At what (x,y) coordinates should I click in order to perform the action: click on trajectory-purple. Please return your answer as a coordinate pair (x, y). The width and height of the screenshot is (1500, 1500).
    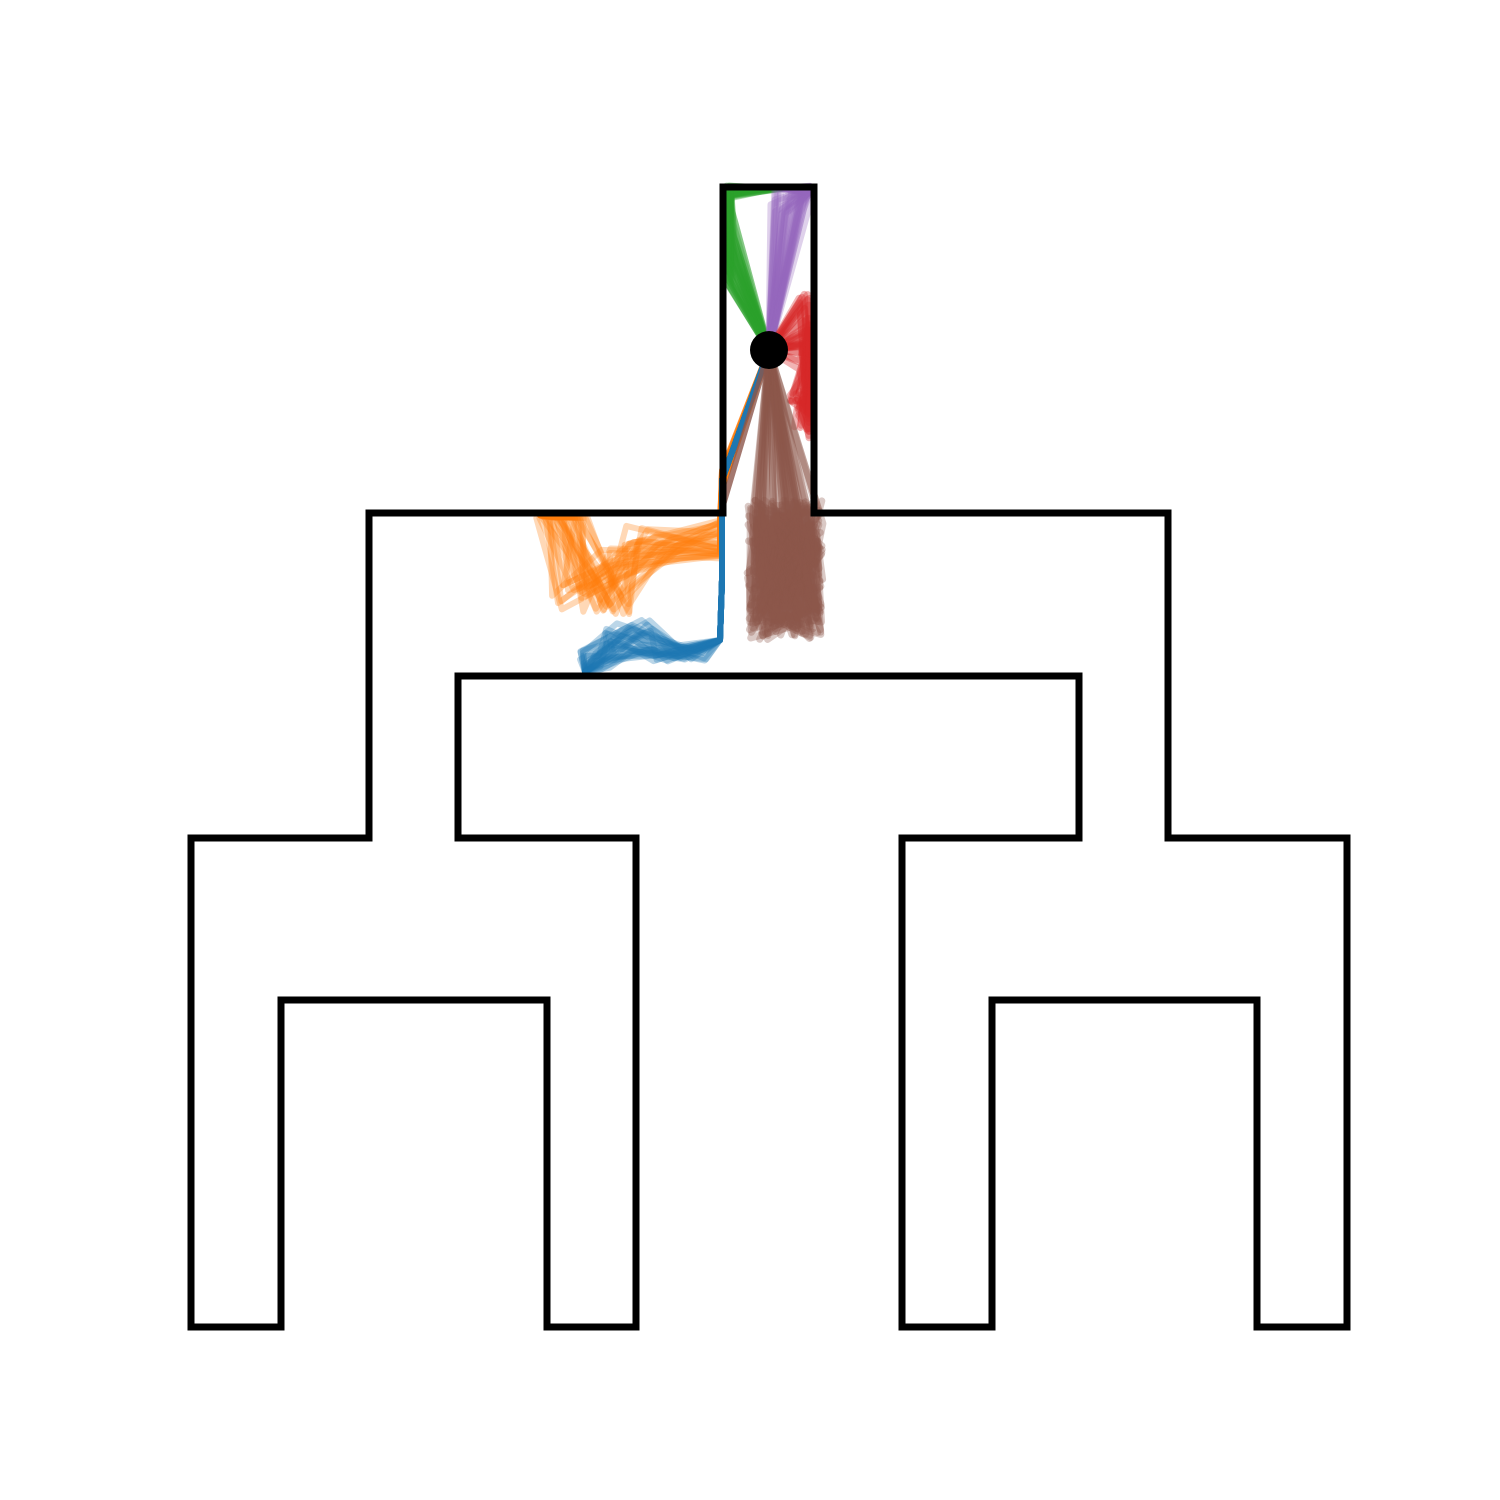
    Looking at the image, I should click on (789, 269).